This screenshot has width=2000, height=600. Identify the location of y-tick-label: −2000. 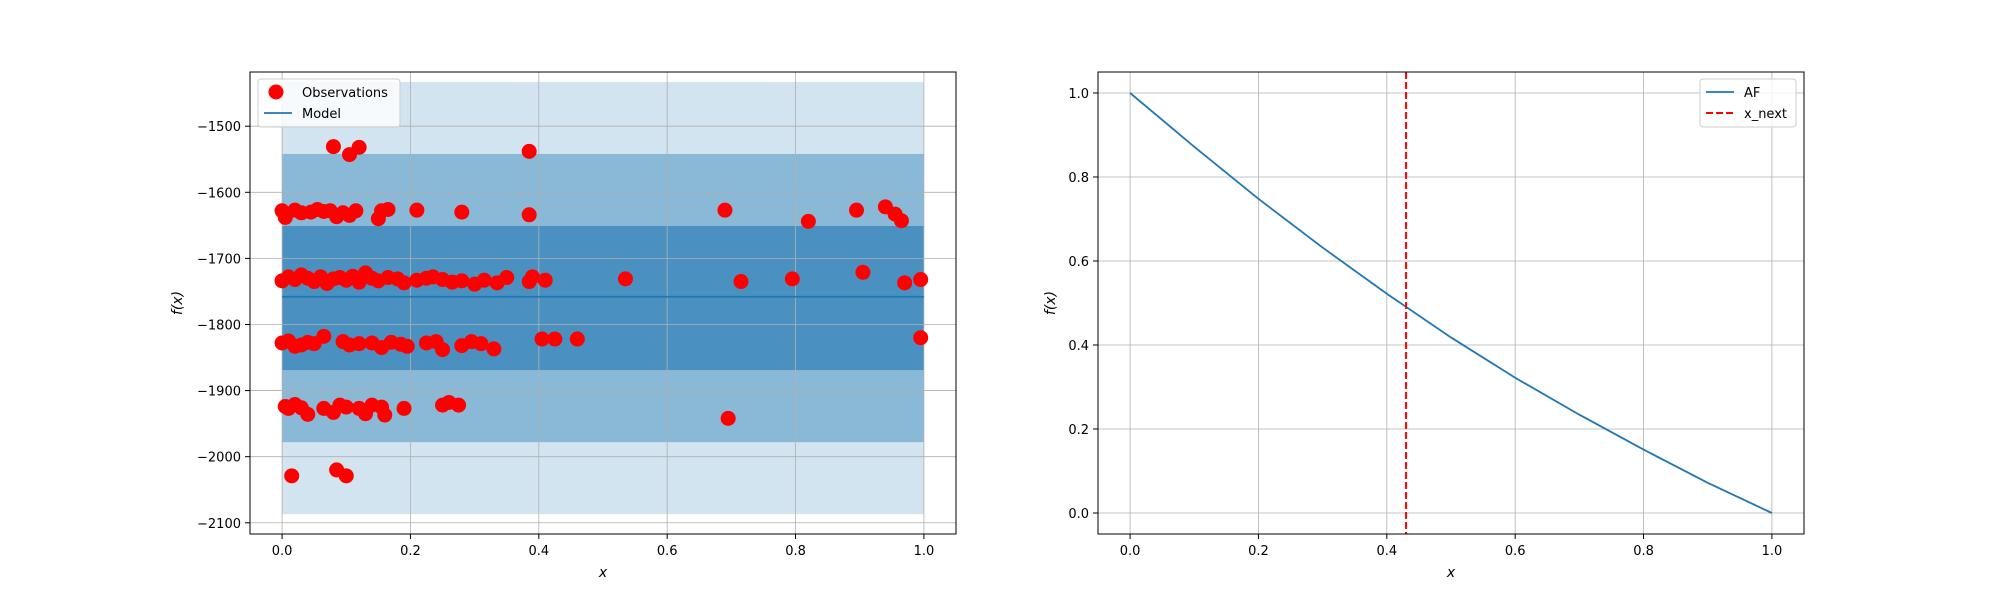
(219, 458).